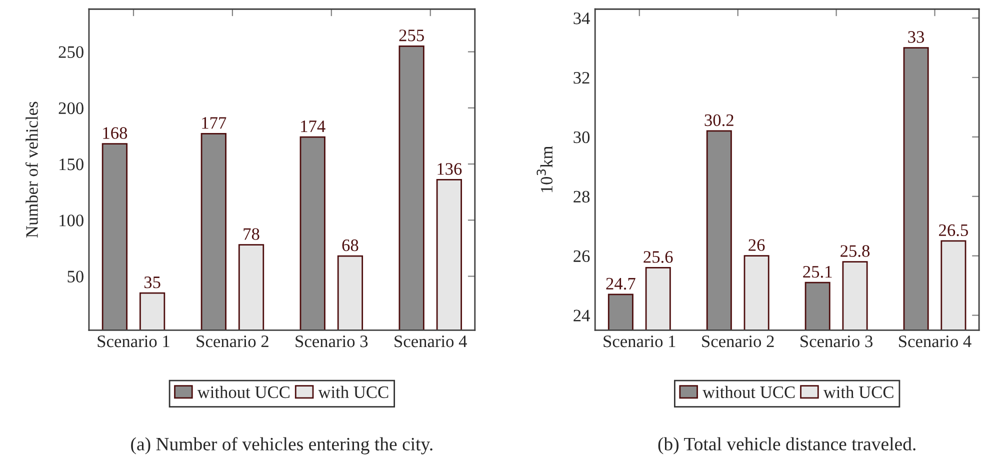 This screenshot has height=456, width=982. Describe the element at coordinates (313, 126) in the screenshot. I see `data-label: 174` at that location.